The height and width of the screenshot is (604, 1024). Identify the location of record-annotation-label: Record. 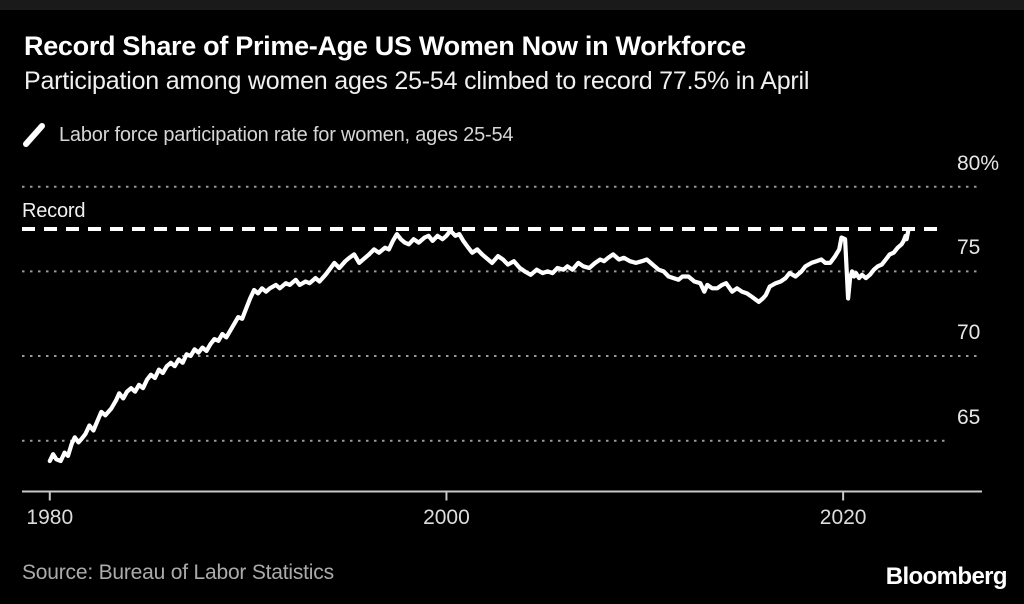
(54, 211).